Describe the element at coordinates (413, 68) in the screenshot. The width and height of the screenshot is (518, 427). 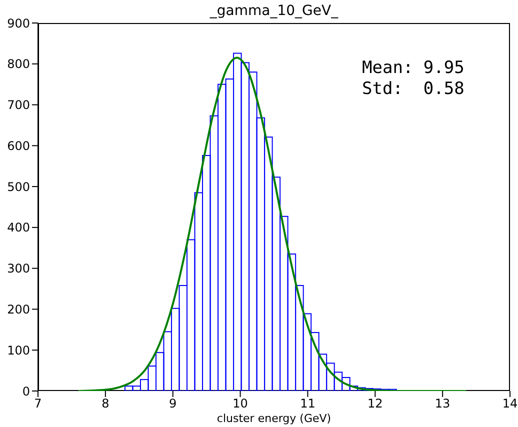
I see `annotation: Mean: 9.95` at that location.